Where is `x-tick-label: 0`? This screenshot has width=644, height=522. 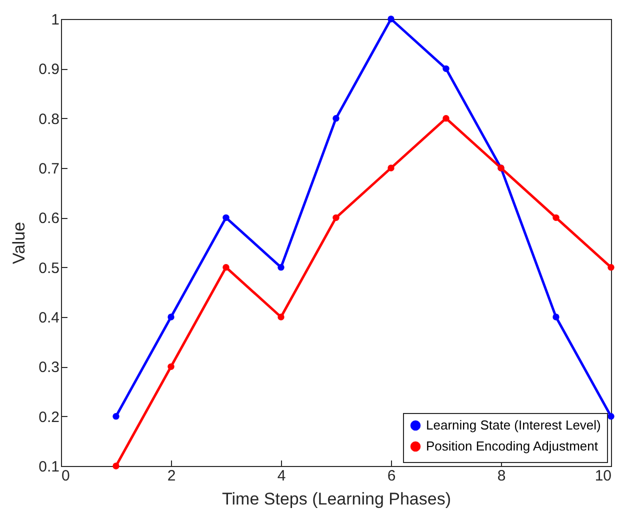
x-tick-label: 0 is located at coordinates (66, 476).